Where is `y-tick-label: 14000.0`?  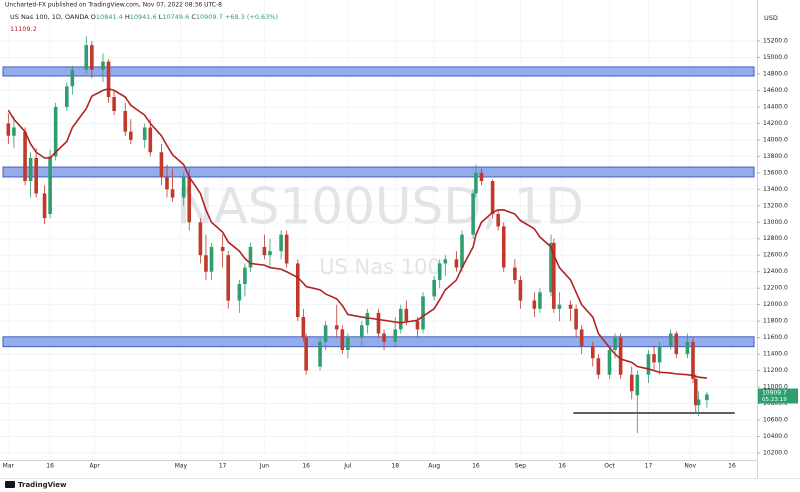 y-tick-label: 14000.0 is located at coordinates (775, 139).